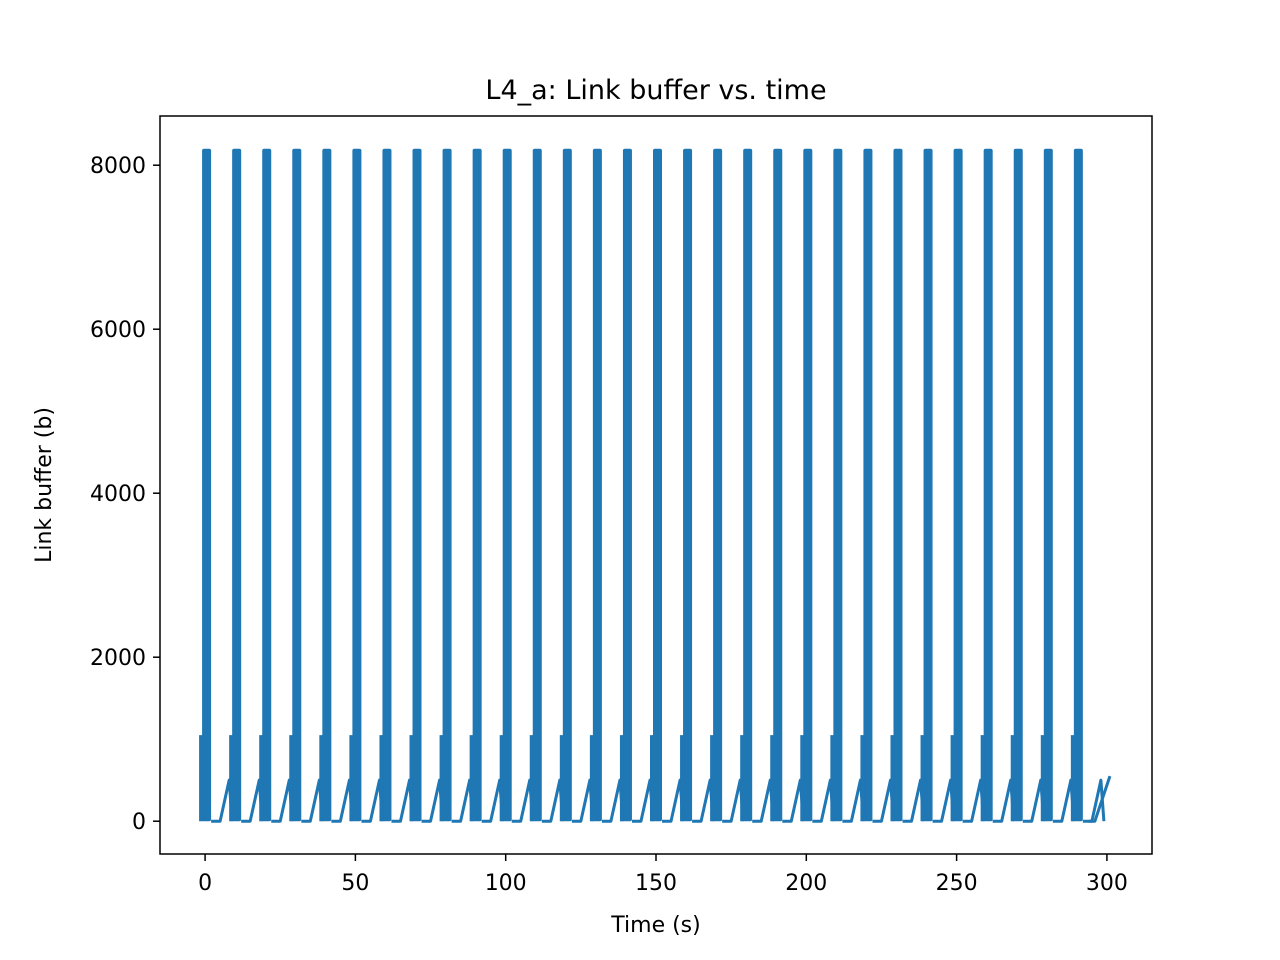 The height and width of the screenshot is (960, 1280). Describe the element at coordinates (655, 90) in the screenshot. I see `chart-title: L4_a: Link buffer vs. time` at that location.